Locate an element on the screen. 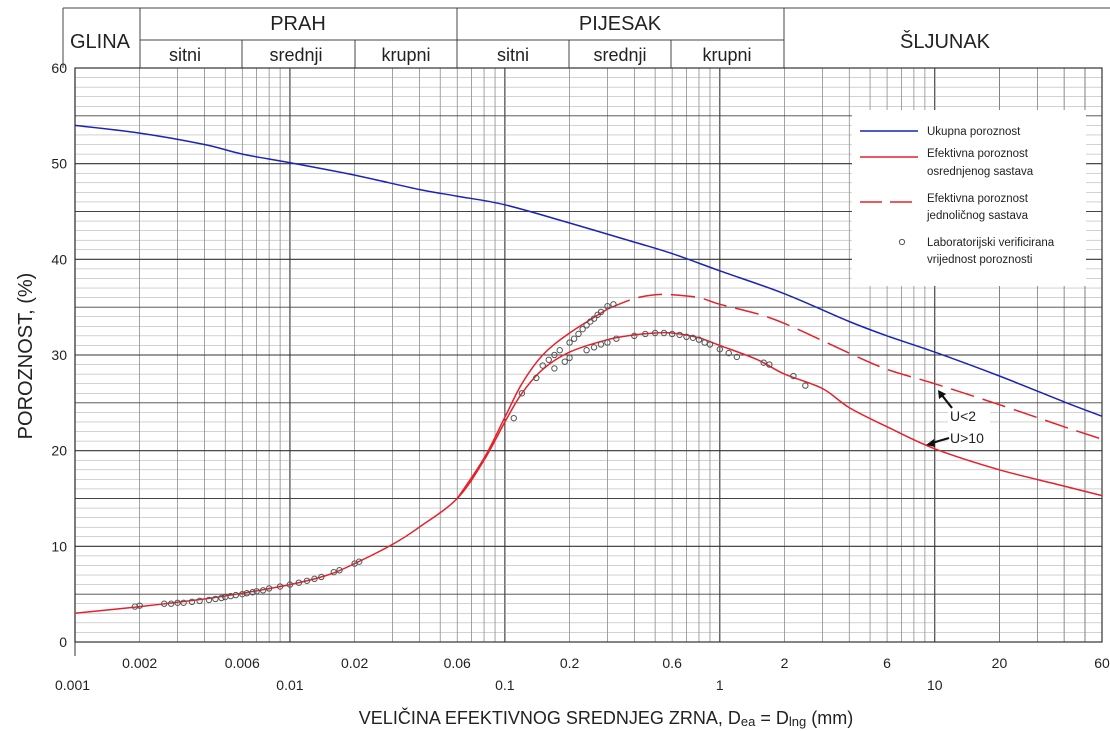 The height and width of the screenshot is (731, 1110). x-tick-label-upper: 60 is located at coordinates (1102, 663).